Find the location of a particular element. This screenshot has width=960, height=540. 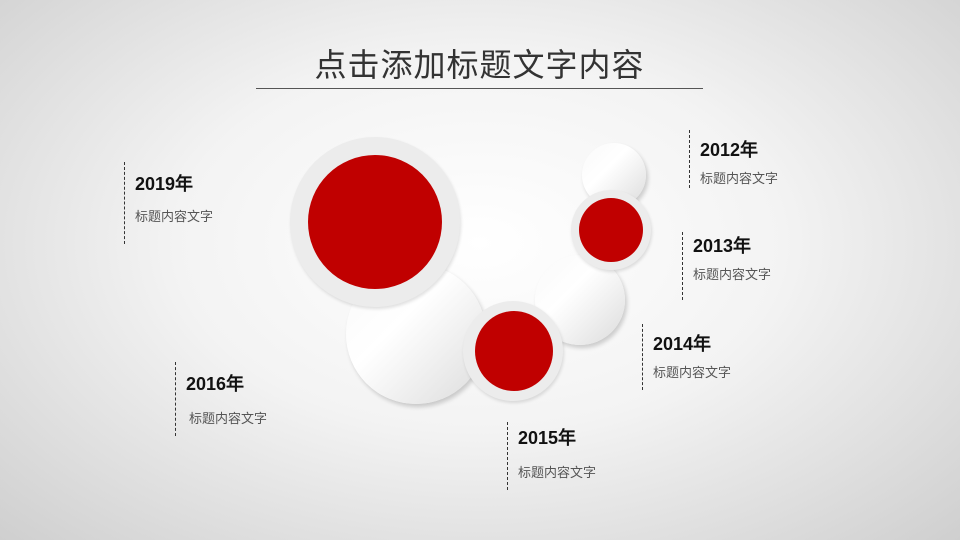

circle-2015 is located at coordinates (513, 351).